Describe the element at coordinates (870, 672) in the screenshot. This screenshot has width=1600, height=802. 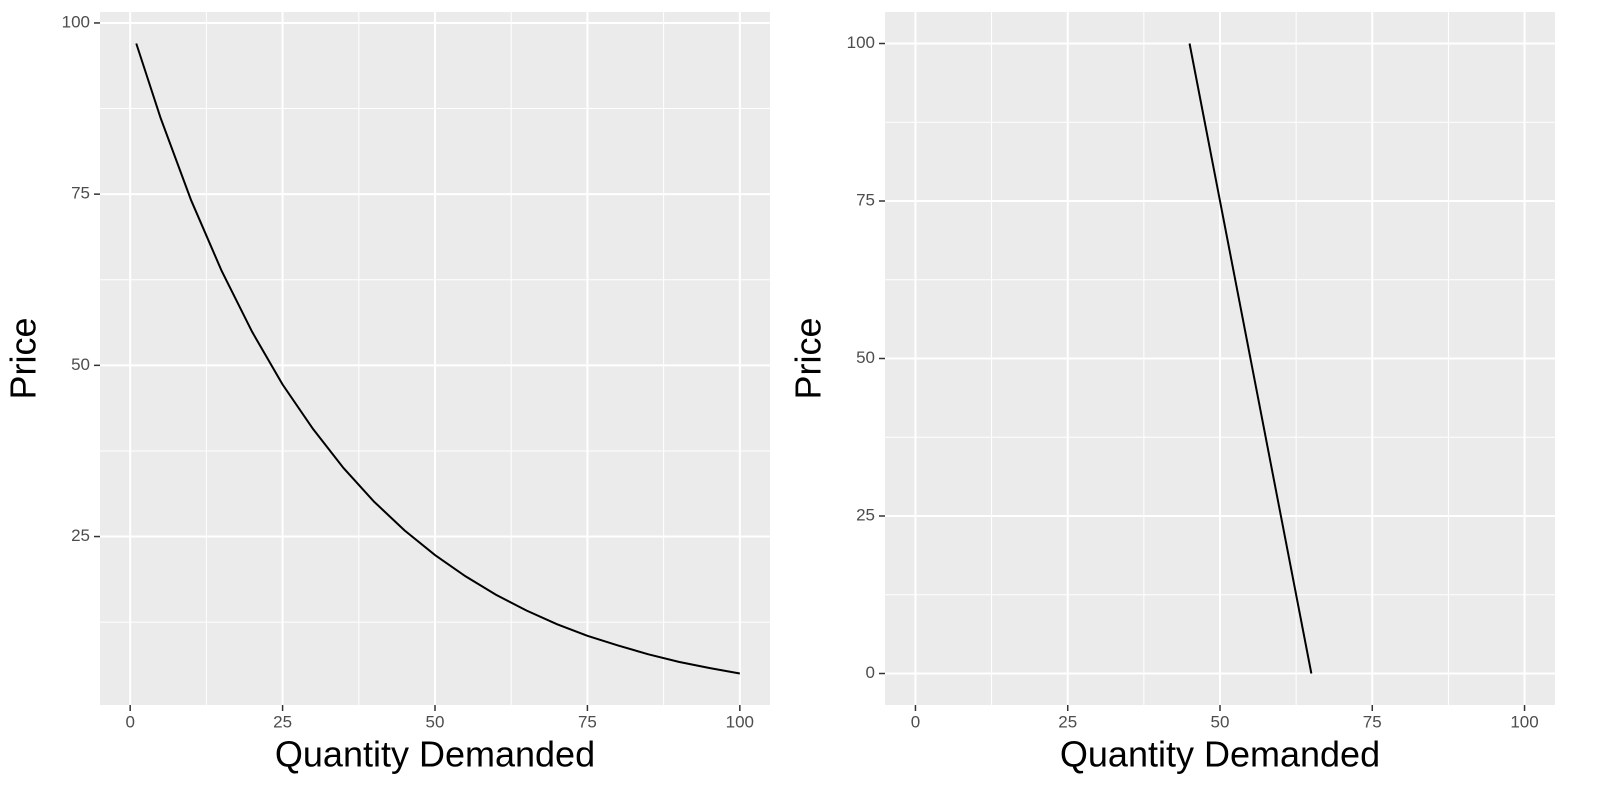
I see `y-tick-label: 0` at that location.